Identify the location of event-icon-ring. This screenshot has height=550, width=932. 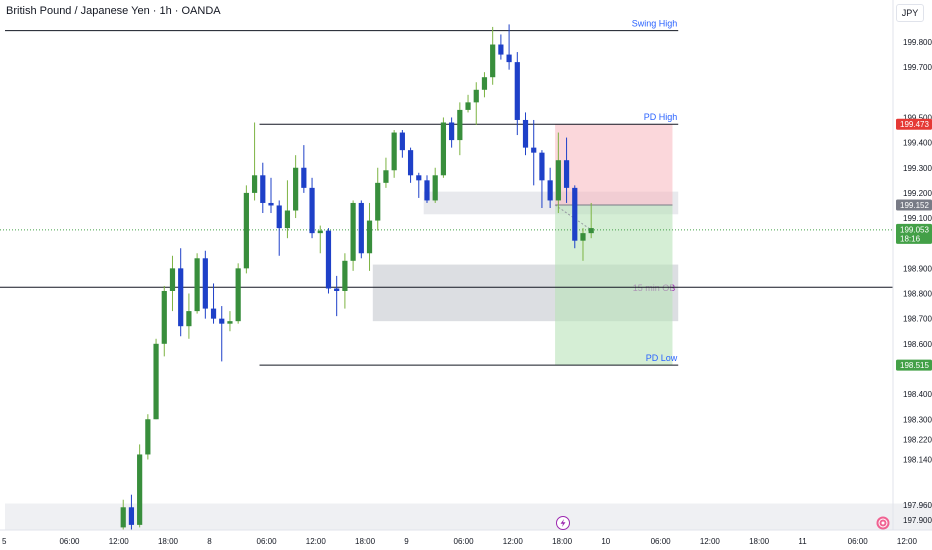
(883, 523).